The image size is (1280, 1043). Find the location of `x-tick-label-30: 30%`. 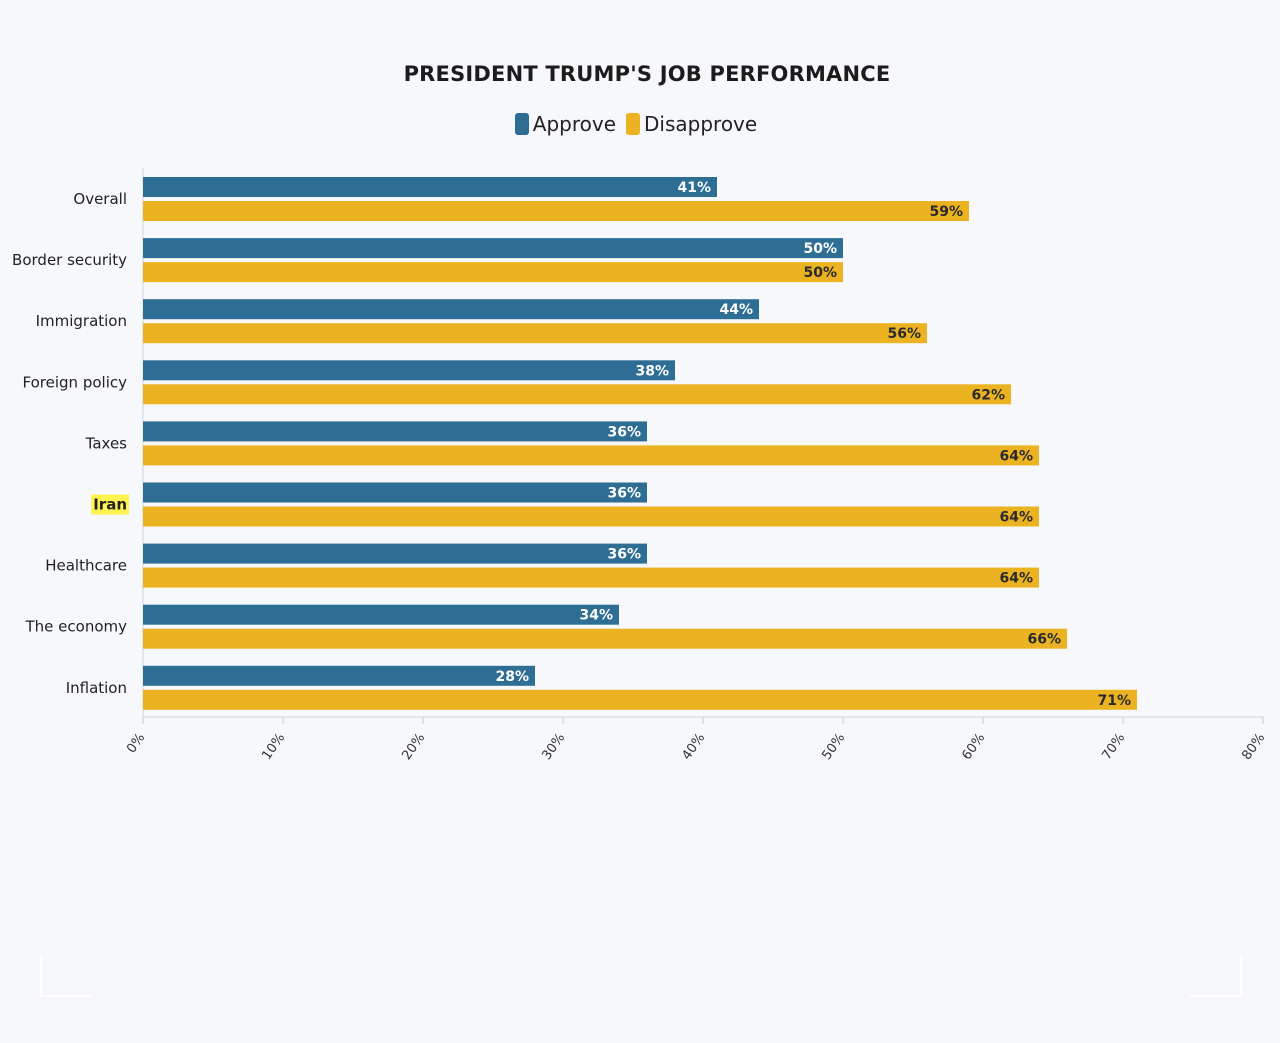

x-tick-label-30: 30% is located at coordinates (553, 747).